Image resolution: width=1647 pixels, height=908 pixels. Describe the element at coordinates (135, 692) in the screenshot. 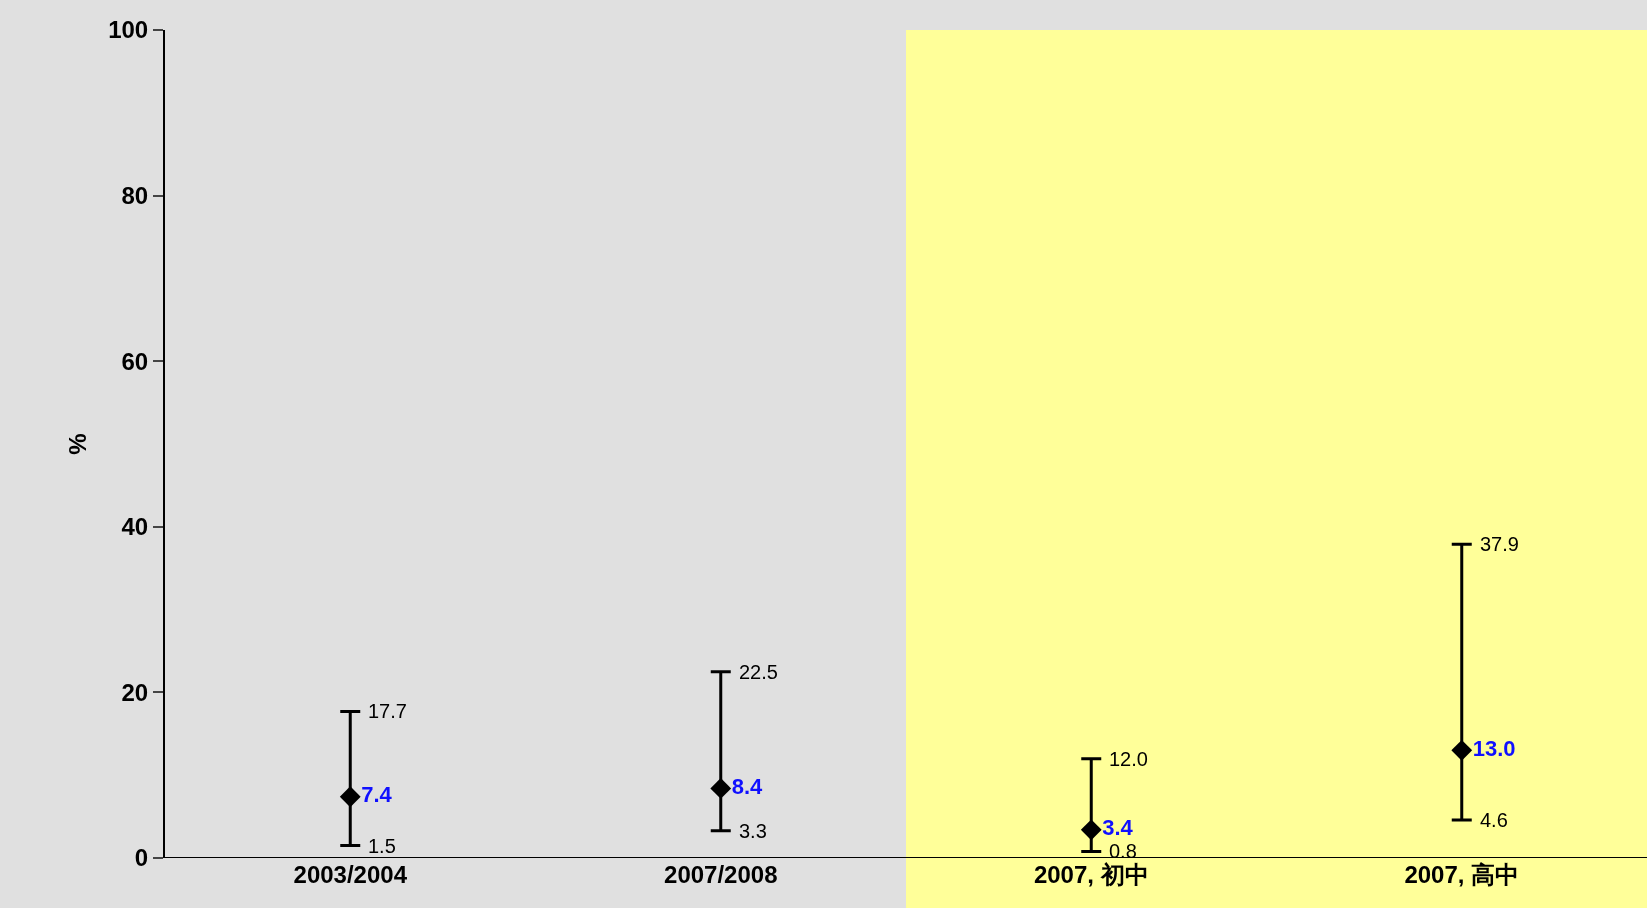

I see `y-tick-label: 20` at that location.